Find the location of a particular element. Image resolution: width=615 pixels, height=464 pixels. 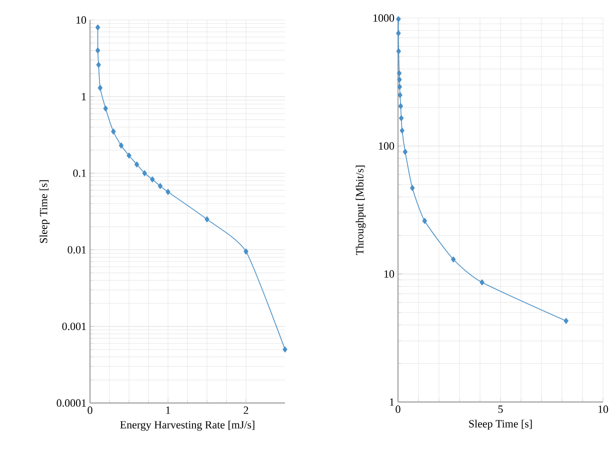

y-axis-title: Sleep Time [s] is located at coordinates (45, 211).